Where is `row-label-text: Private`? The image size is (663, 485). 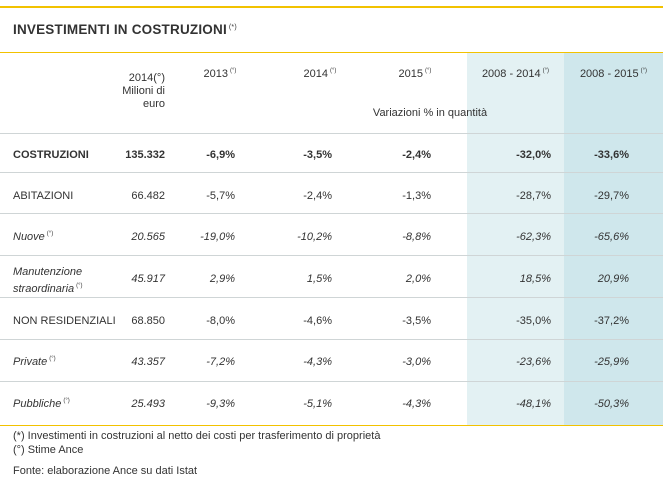
row-label-text: Private is located at coordinates (30, 362).